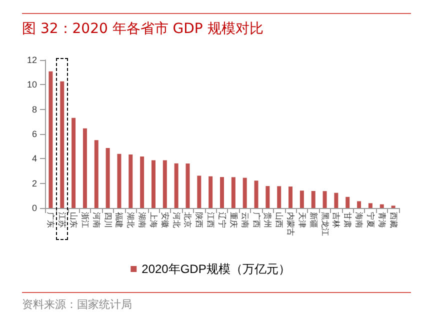 The image size is (421, 320). Describe the element at coordinates (176, 220) in the screenshot. I see `x-tick-label: 河北` at that location.